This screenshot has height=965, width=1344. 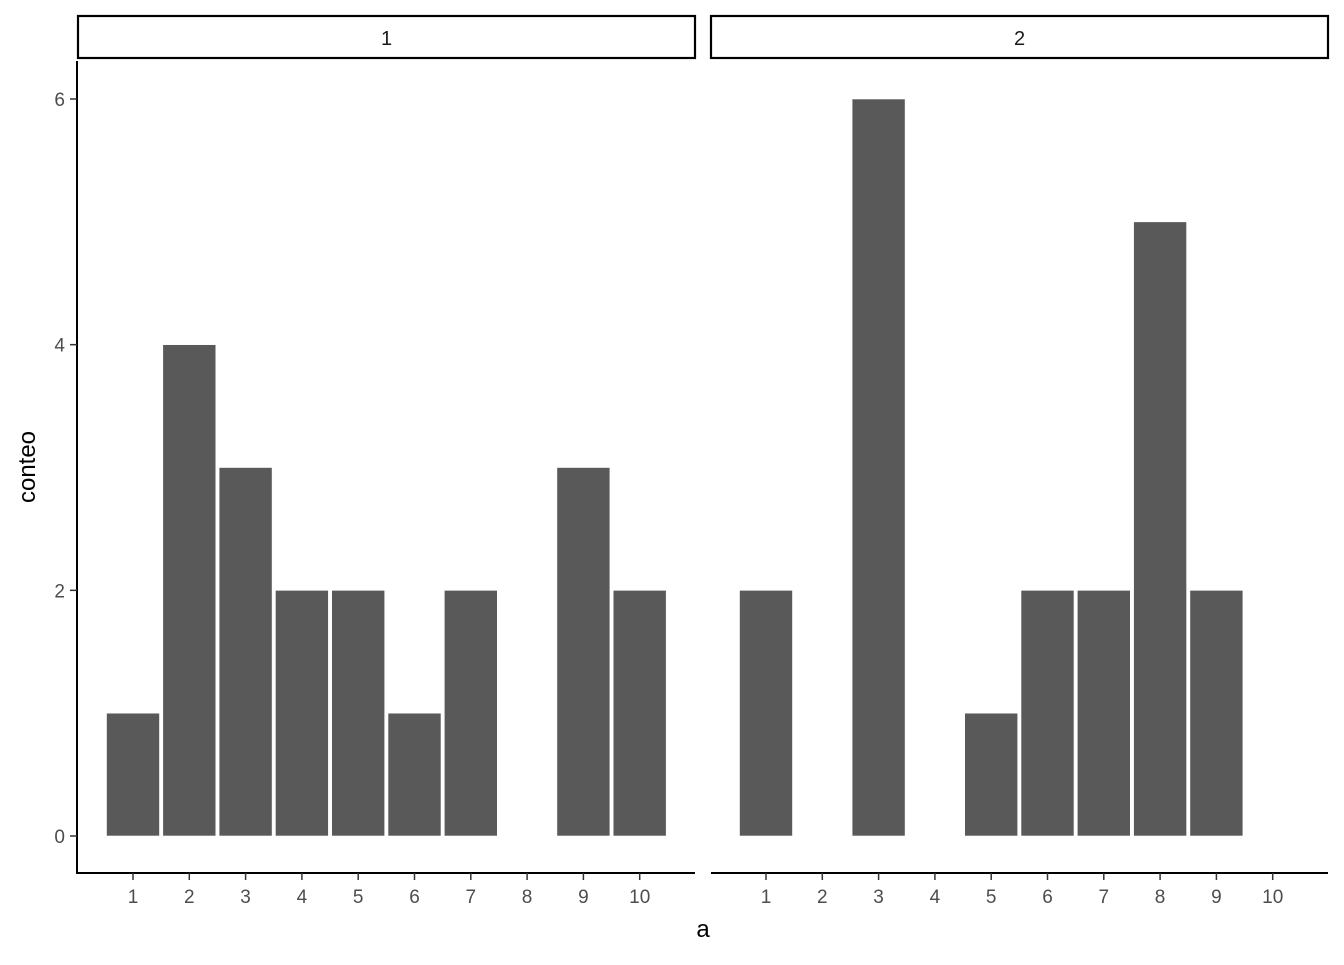 I want to click on x-axis-title: a, so click(x=703, y=929).